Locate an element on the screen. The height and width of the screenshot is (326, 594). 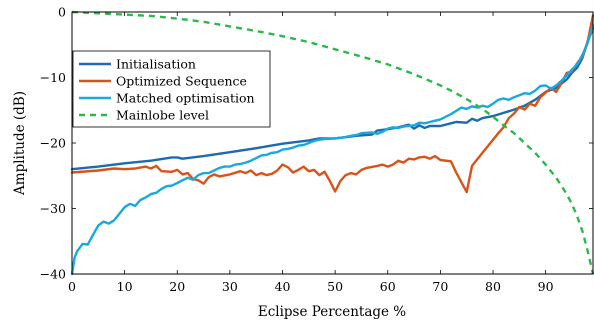
x-tick-label: 0 is located at coordinates (72, 286).